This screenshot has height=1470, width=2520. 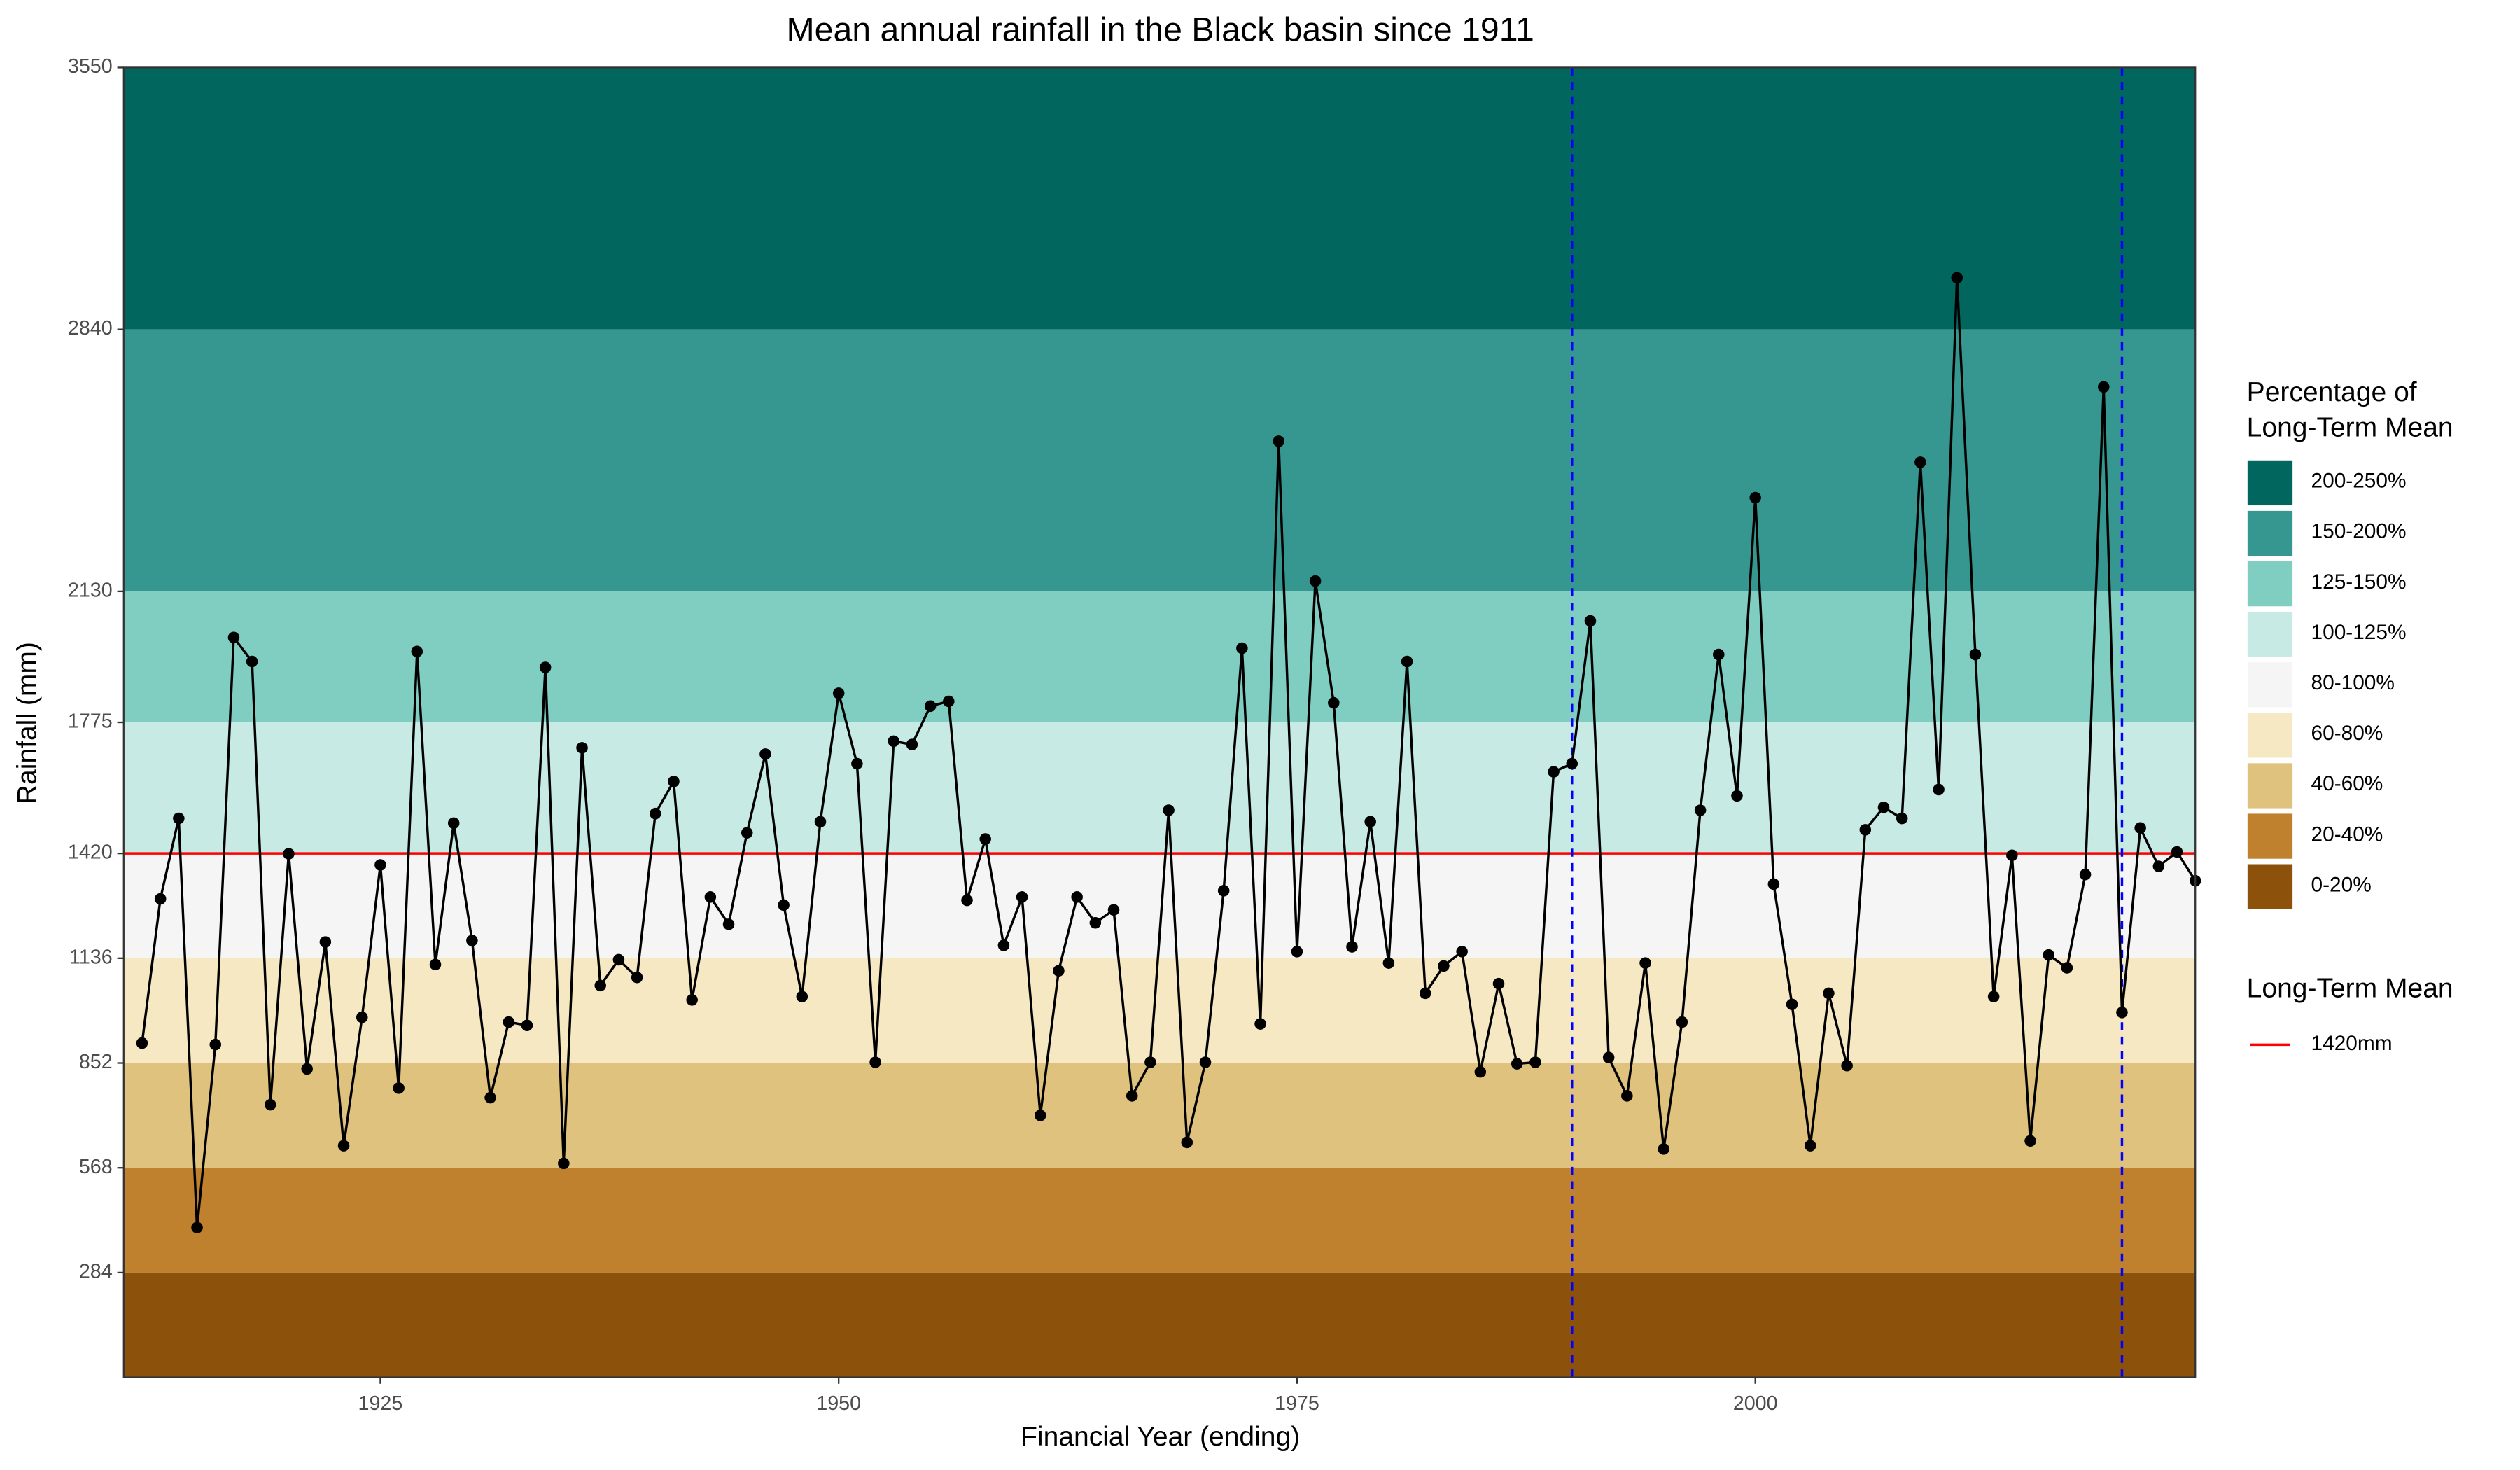 I want to click on legend-label: 150-200%, so click(x=2359, y=531).